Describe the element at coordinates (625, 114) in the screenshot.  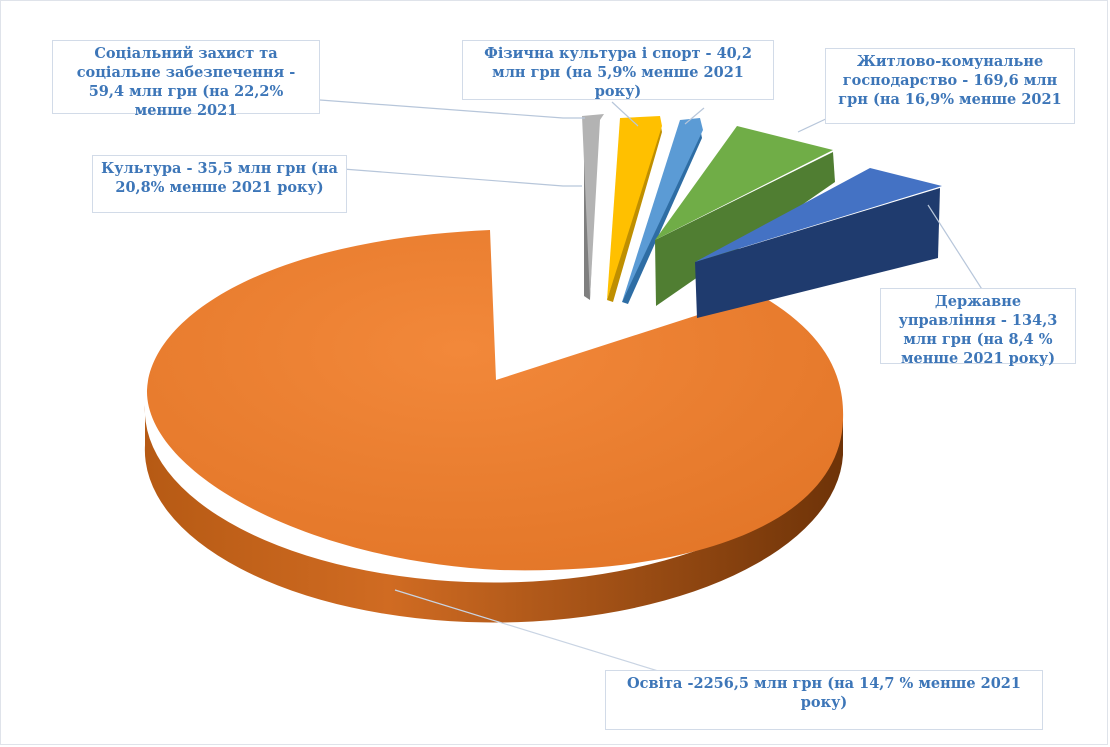
I see `leader-sport` at that location.